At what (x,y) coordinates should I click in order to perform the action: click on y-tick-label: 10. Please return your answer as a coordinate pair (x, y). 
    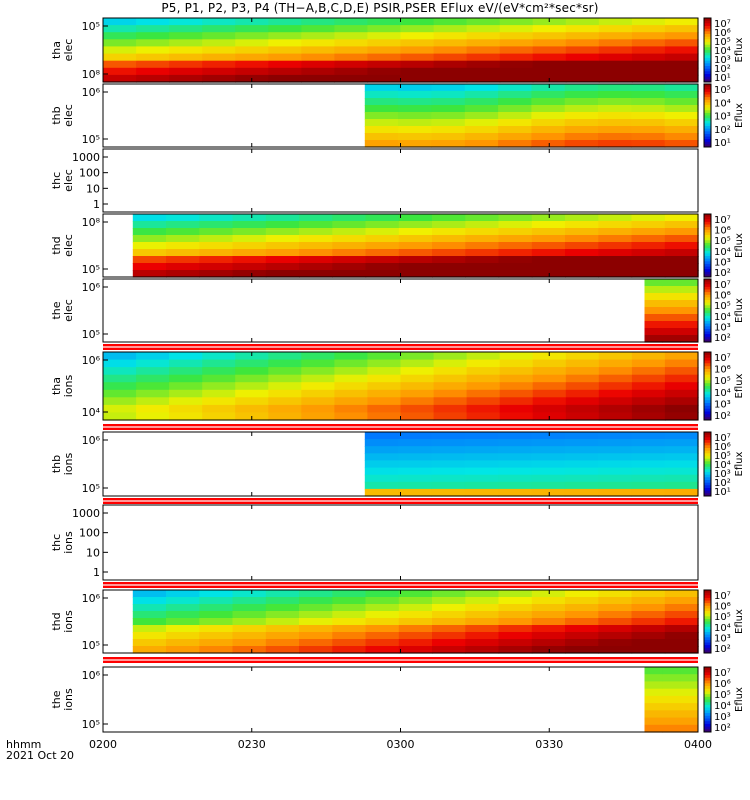
    Looking at the image, I should click on (93, 188).